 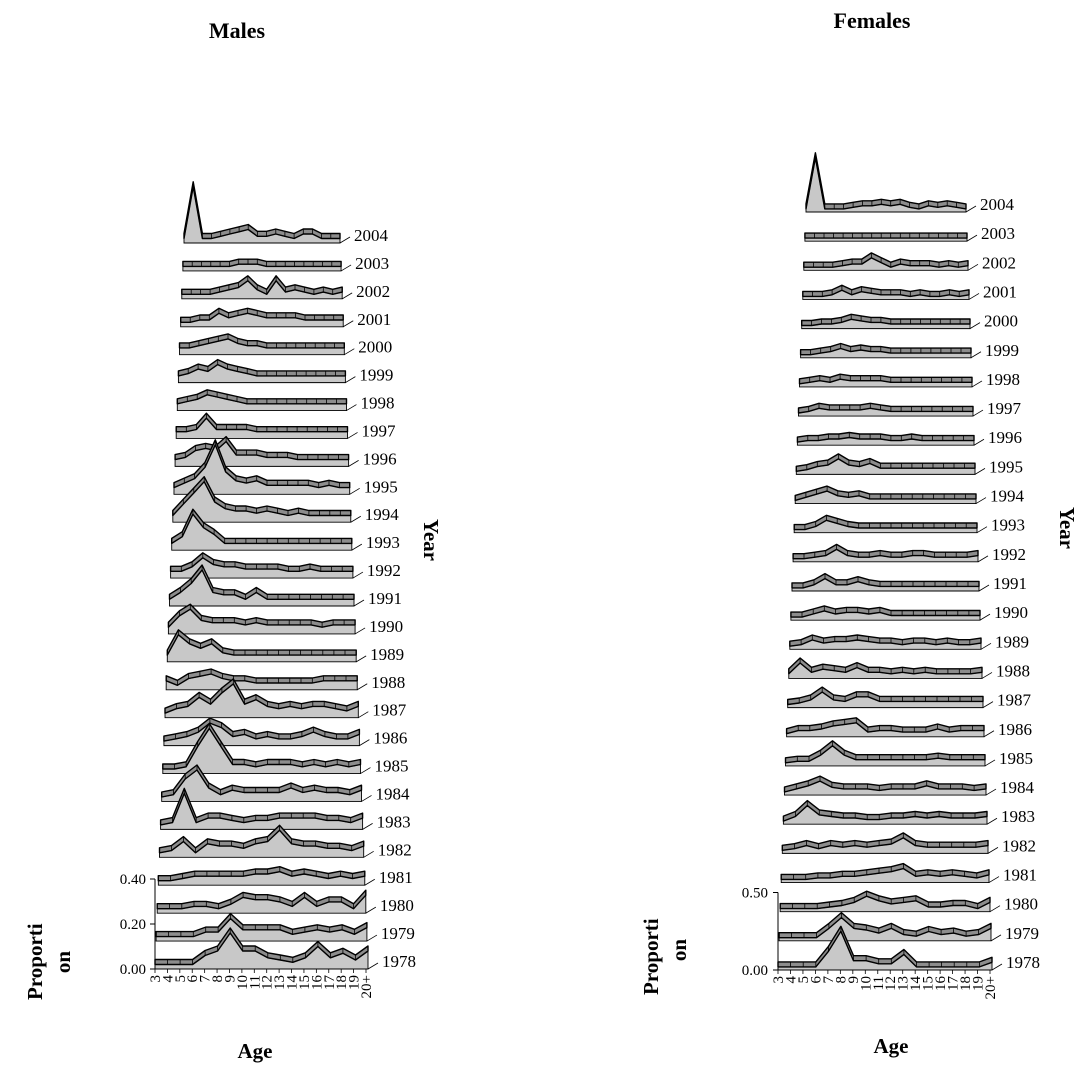 I want to click on males-ridge-1987: 1987, so click(x=285, y=699).